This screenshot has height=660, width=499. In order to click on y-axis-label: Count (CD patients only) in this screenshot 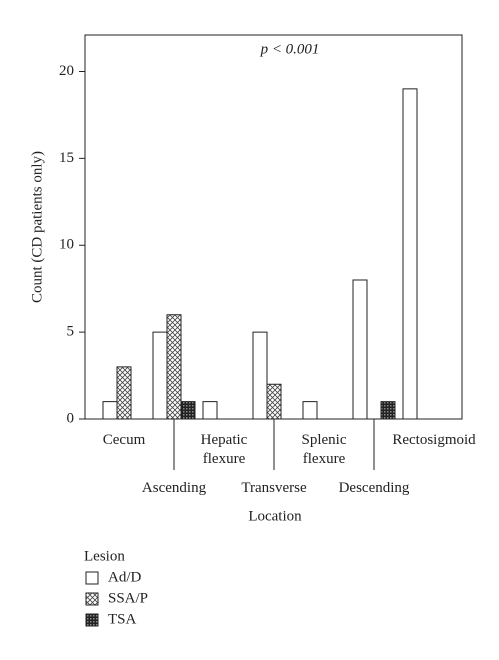, I will do `click(37, 227)`.